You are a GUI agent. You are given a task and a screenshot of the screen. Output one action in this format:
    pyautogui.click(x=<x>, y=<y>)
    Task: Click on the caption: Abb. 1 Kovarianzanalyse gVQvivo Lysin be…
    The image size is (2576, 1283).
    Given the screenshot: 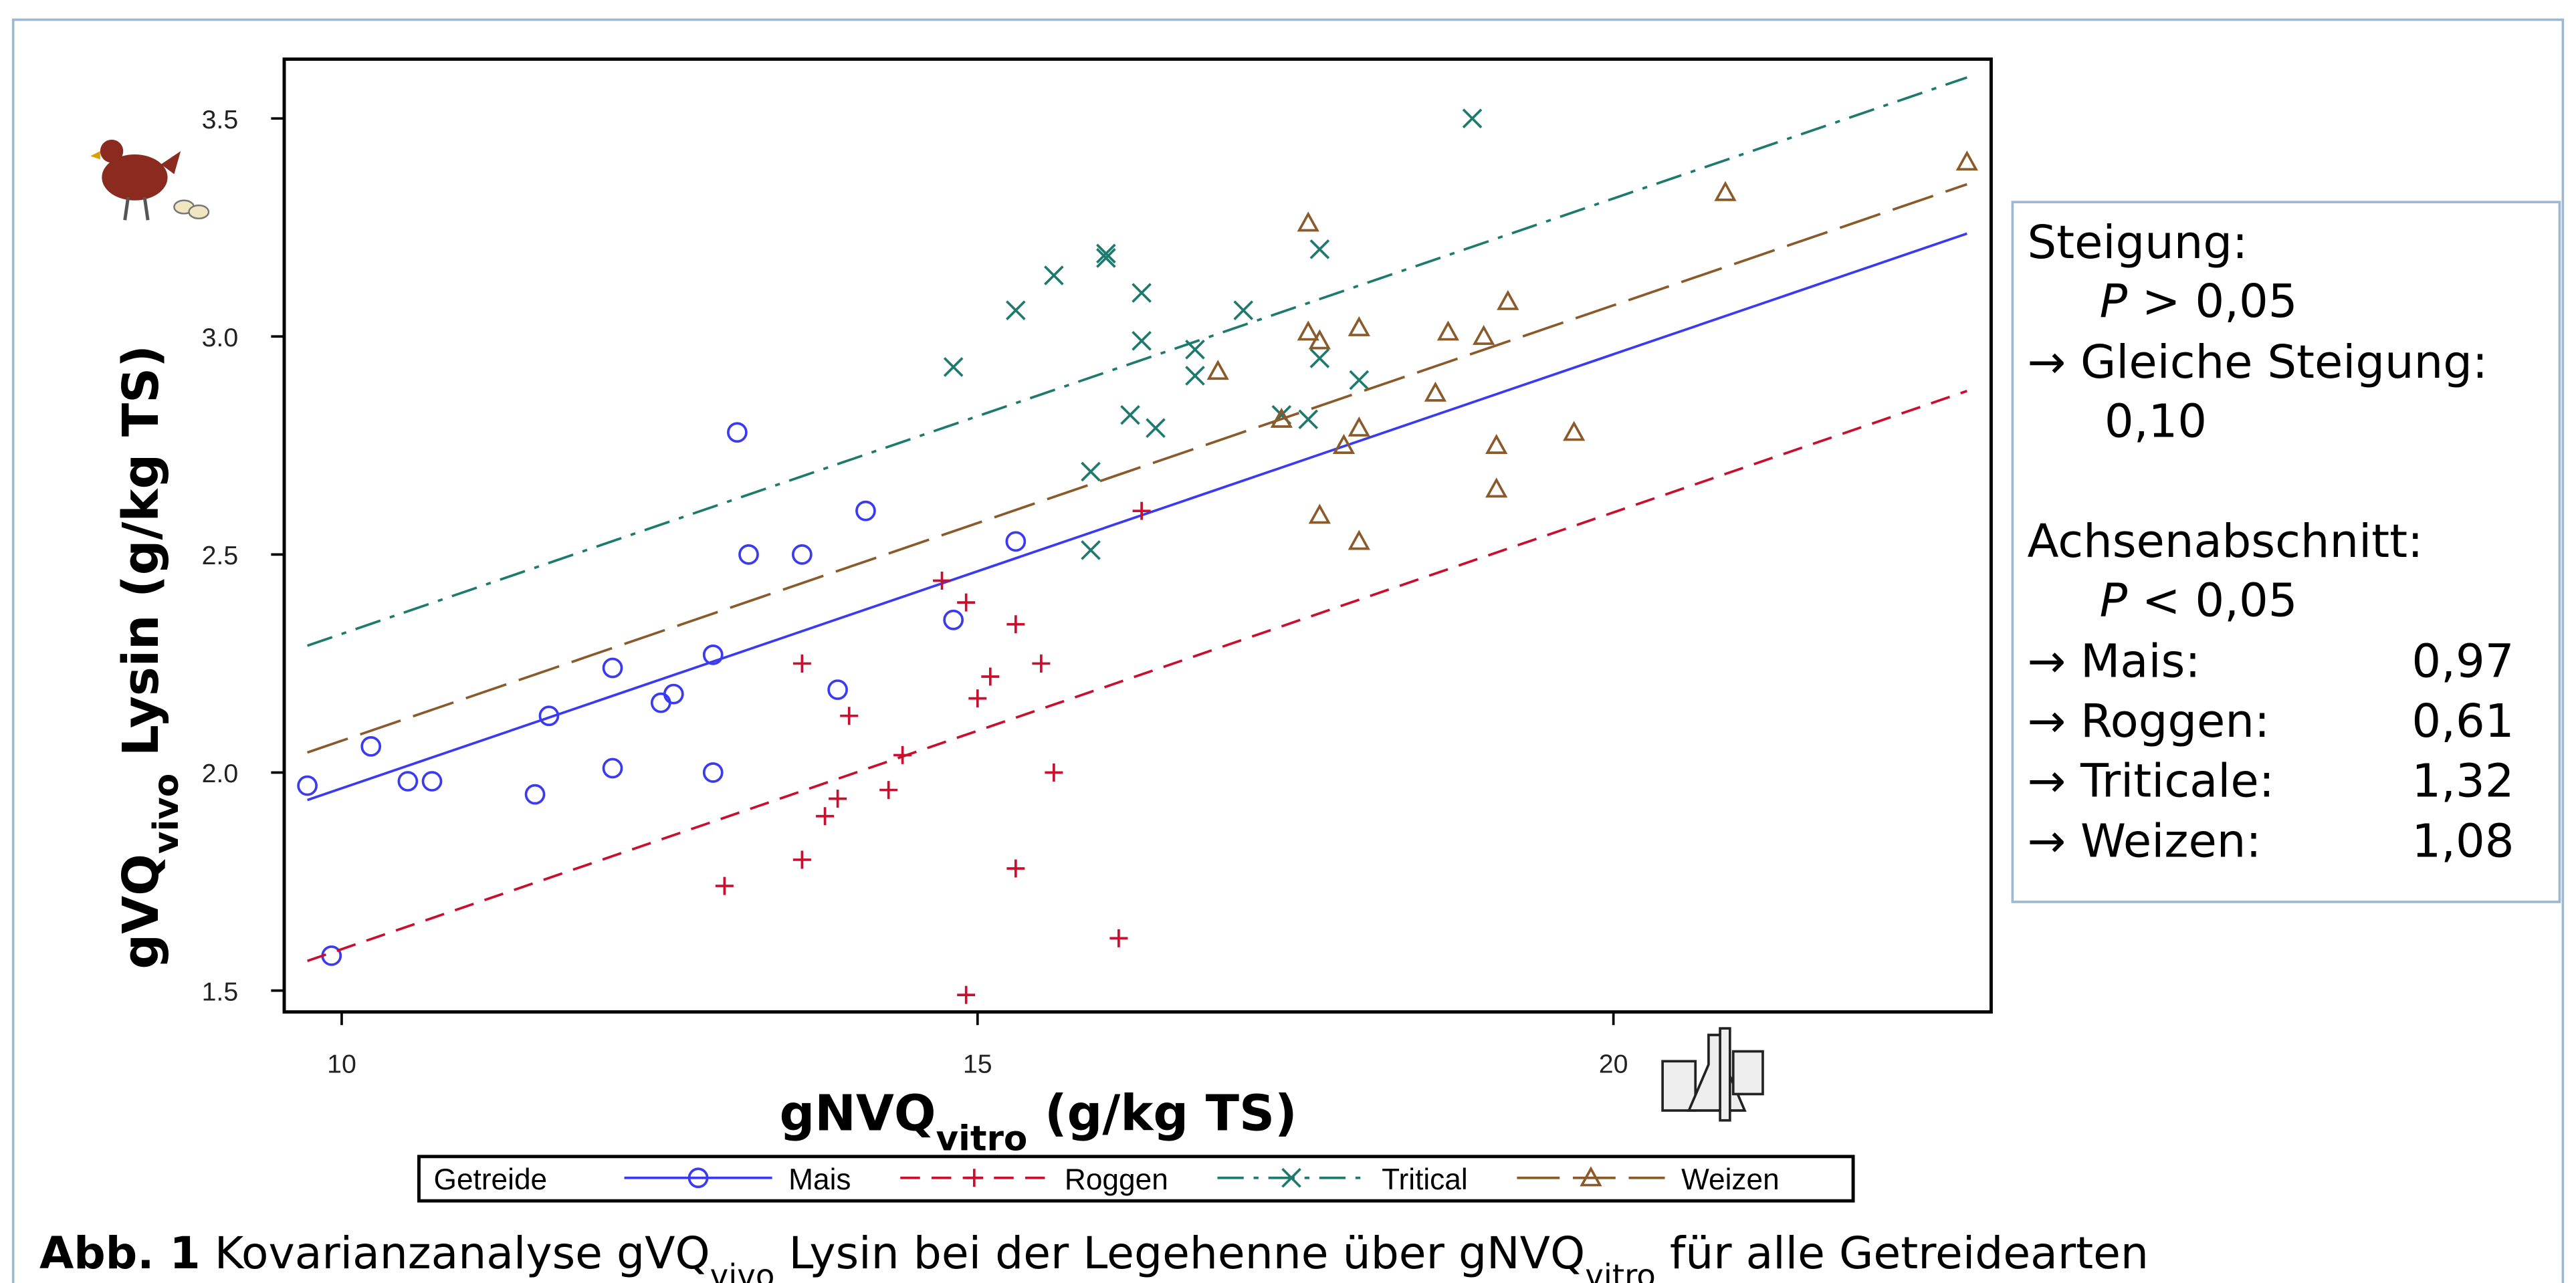 What is the action you would take?
    pyautogui.click(x=1094, y=1255)
    